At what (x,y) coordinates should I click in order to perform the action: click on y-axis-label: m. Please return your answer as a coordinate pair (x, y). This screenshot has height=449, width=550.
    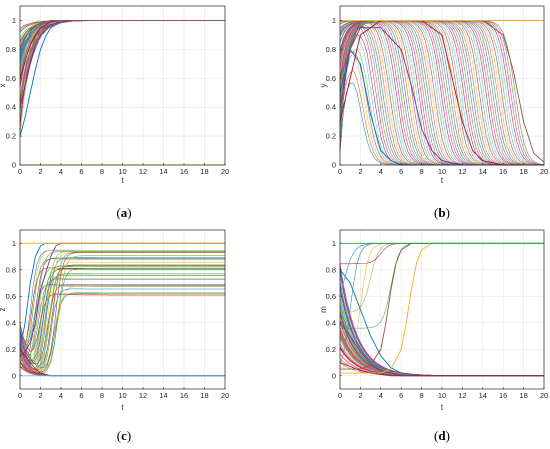
    Looking at the image, I should click on (323, 309).